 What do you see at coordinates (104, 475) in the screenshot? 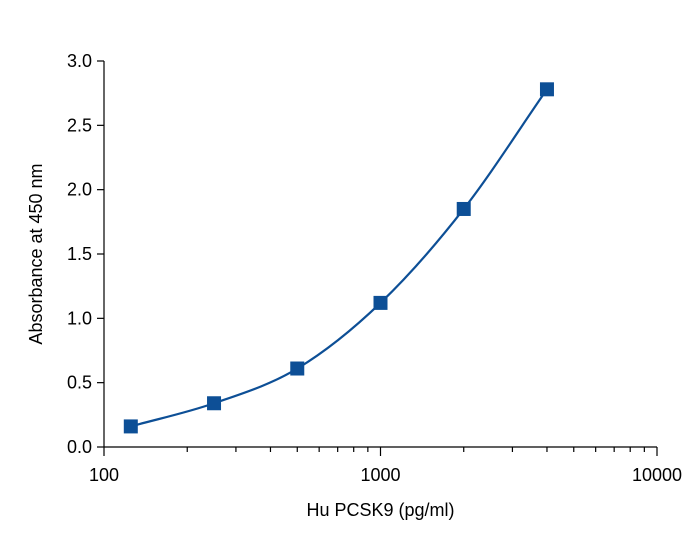
I see `x-tick-label: 100` at bounding box center [104, 475].